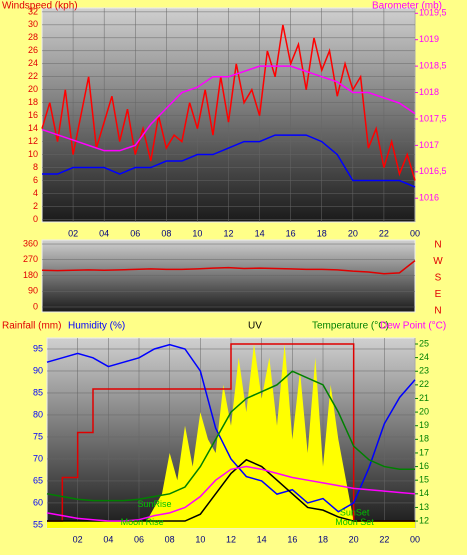 The image size is (467, 555). What do you see at coordinates (424, 507) in the screenshot?
I see `y2-tick-label: 13` at bounding box center [424, 507].